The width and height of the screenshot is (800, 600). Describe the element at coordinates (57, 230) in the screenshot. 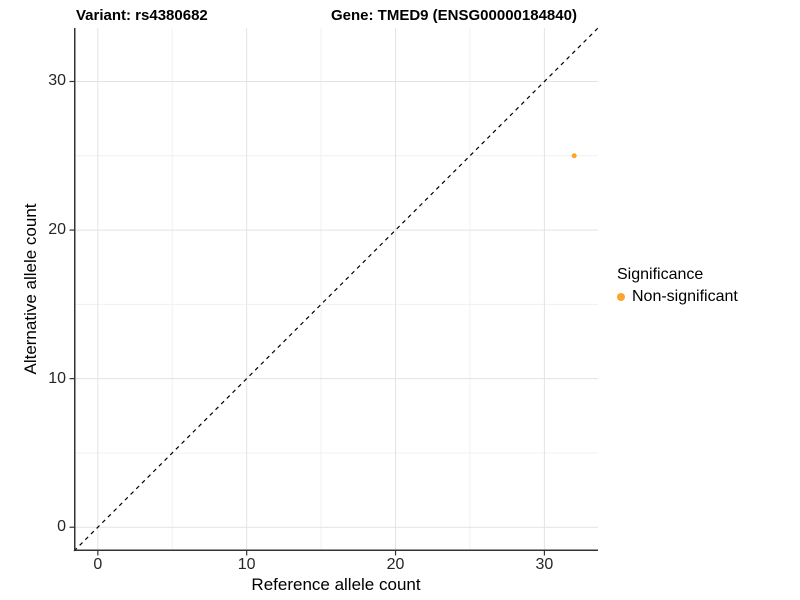

I see `y-tick-label: 20` at that location.